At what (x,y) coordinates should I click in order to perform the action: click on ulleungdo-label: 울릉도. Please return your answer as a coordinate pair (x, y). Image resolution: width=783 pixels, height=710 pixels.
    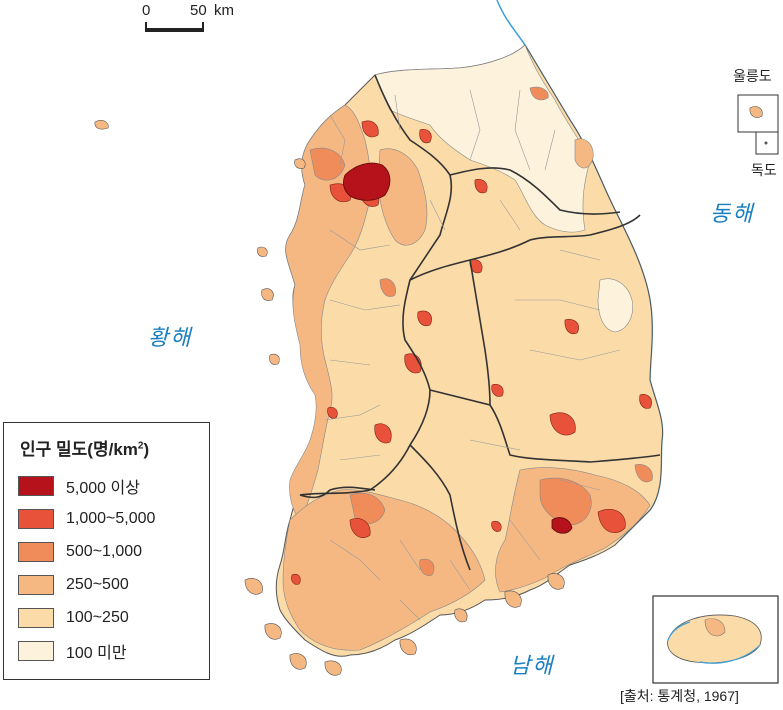
    Looking at the image, I should click on (752, 76).